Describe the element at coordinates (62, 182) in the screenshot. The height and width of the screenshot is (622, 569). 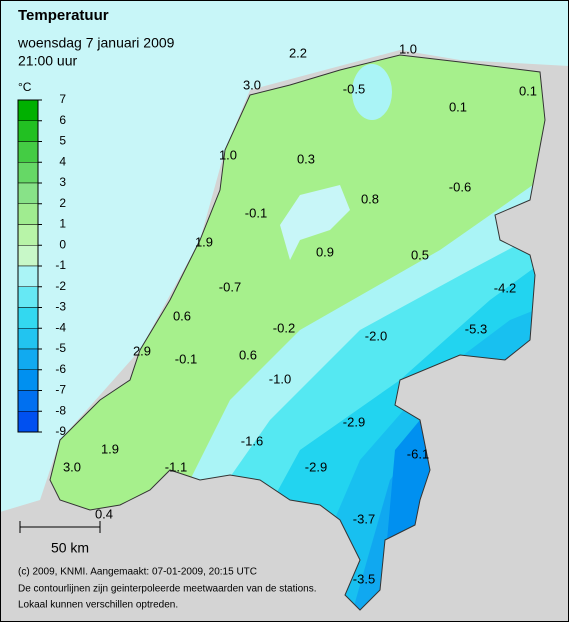
I see `legend-label: 3` at that location.